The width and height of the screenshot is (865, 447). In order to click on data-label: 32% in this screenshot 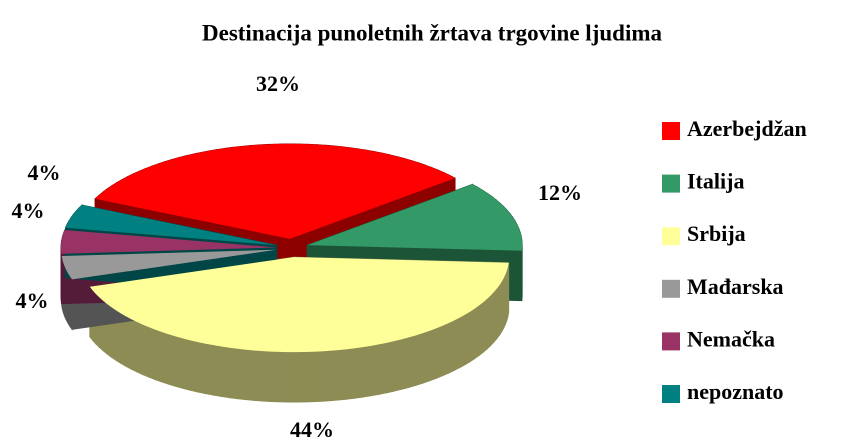, I will do `click(278, 83)`.